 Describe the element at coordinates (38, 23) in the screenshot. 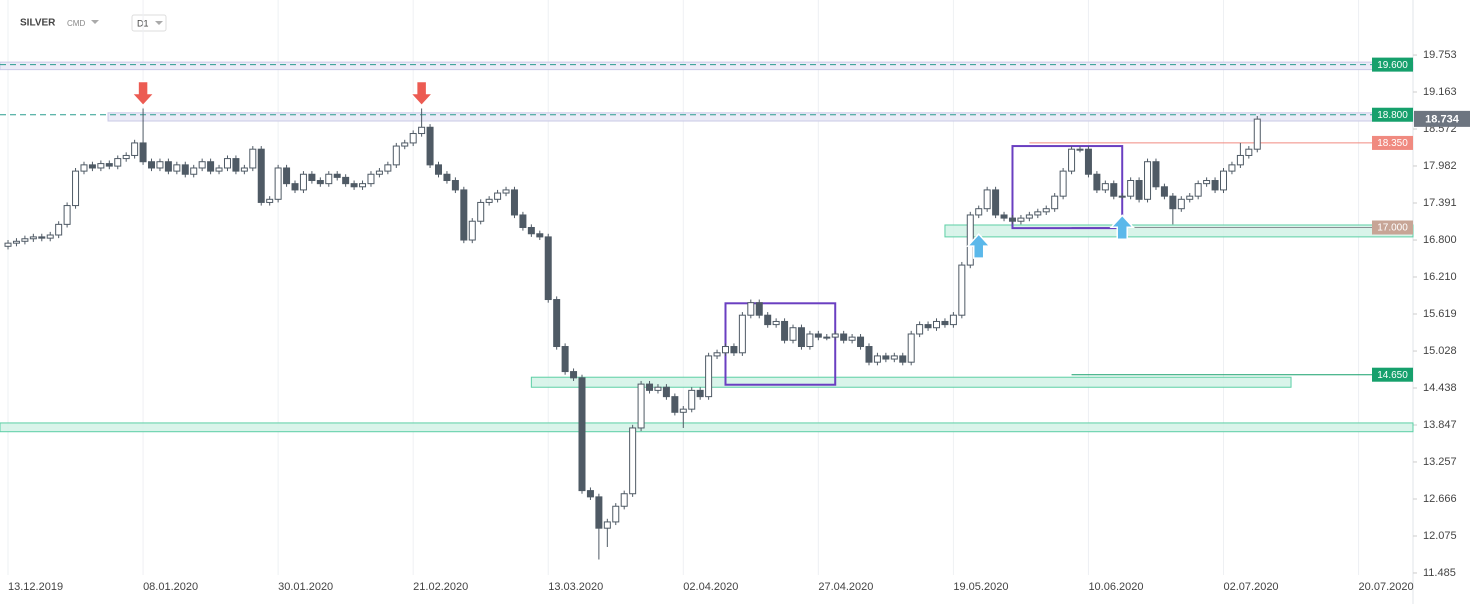

I see `symbol: SILVER` at that location.